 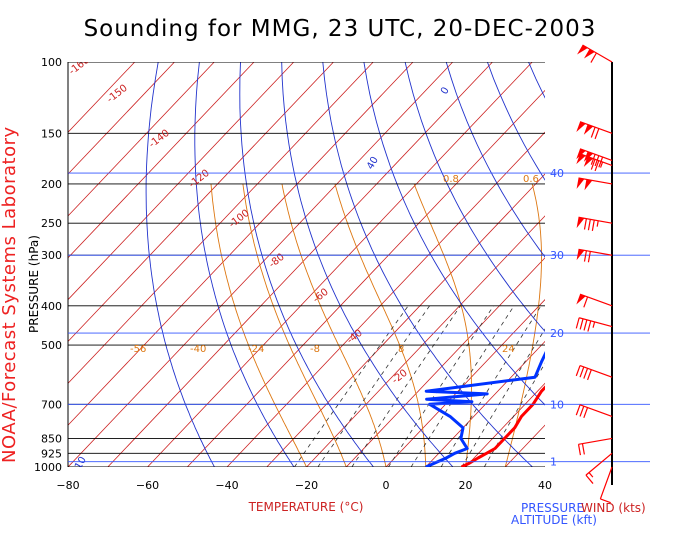 What do you see at coordinates (526, 471) in the screenshot?
I see `mixing-ratio-label: 18` at bounding box center [526, 471].